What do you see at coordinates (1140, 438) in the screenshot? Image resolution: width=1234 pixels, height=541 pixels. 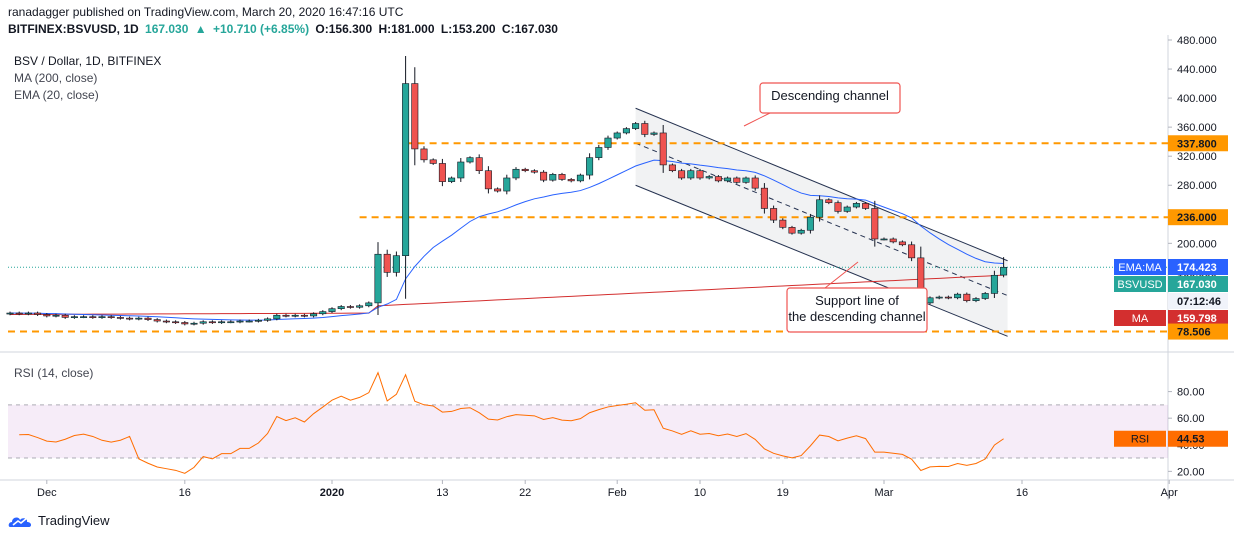 I see `rsi-tag-label-box` at bounding box center [1140, 438].